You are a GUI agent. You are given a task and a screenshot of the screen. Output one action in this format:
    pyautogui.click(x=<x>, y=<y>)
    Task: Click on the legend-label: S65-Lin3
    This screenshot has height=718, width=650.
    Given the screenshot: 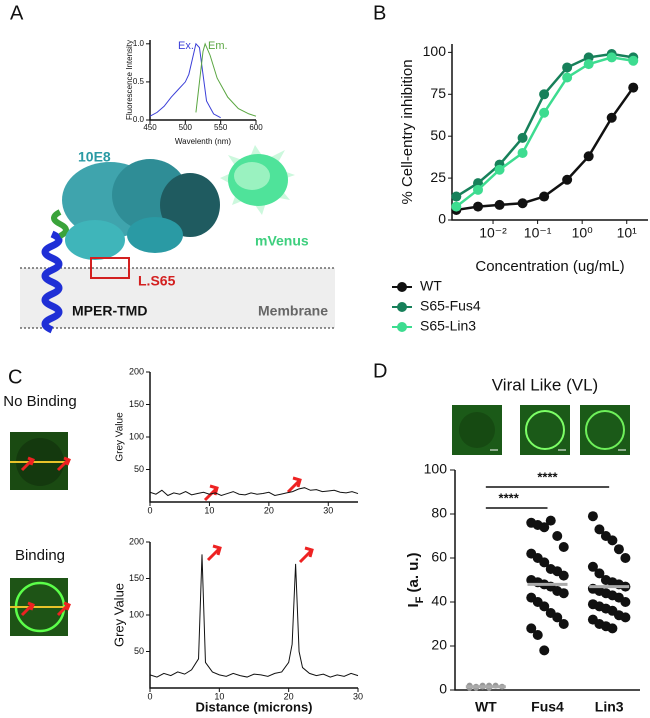 What is the action you would take?
    pyautogui.click(x=448, y=326)
    